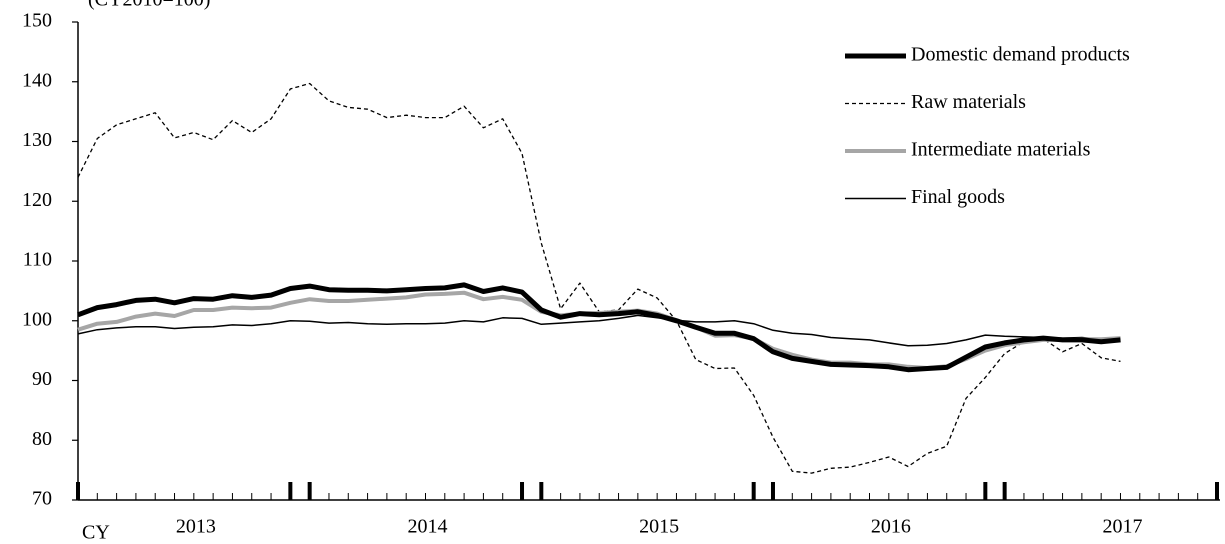 The height and width of the screenshot is (544, 1225). What do you see at coordinates (96, 533) in the screenshot?
I see `x-axis-label: CY` at bounding box center [96, 533].